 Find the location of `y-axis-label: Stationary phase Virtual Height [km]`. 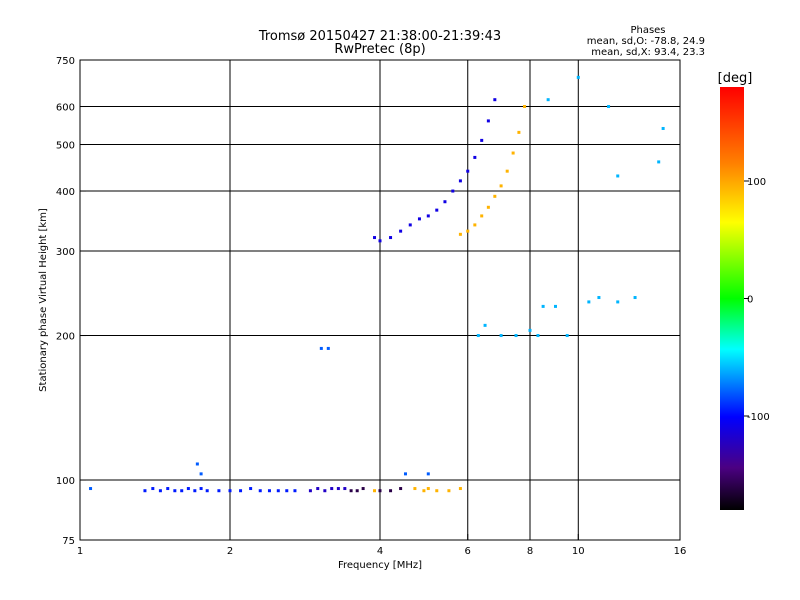

y-axis-label: Stationary phase Virtual Height [km] is located at coordinates (43, 300).